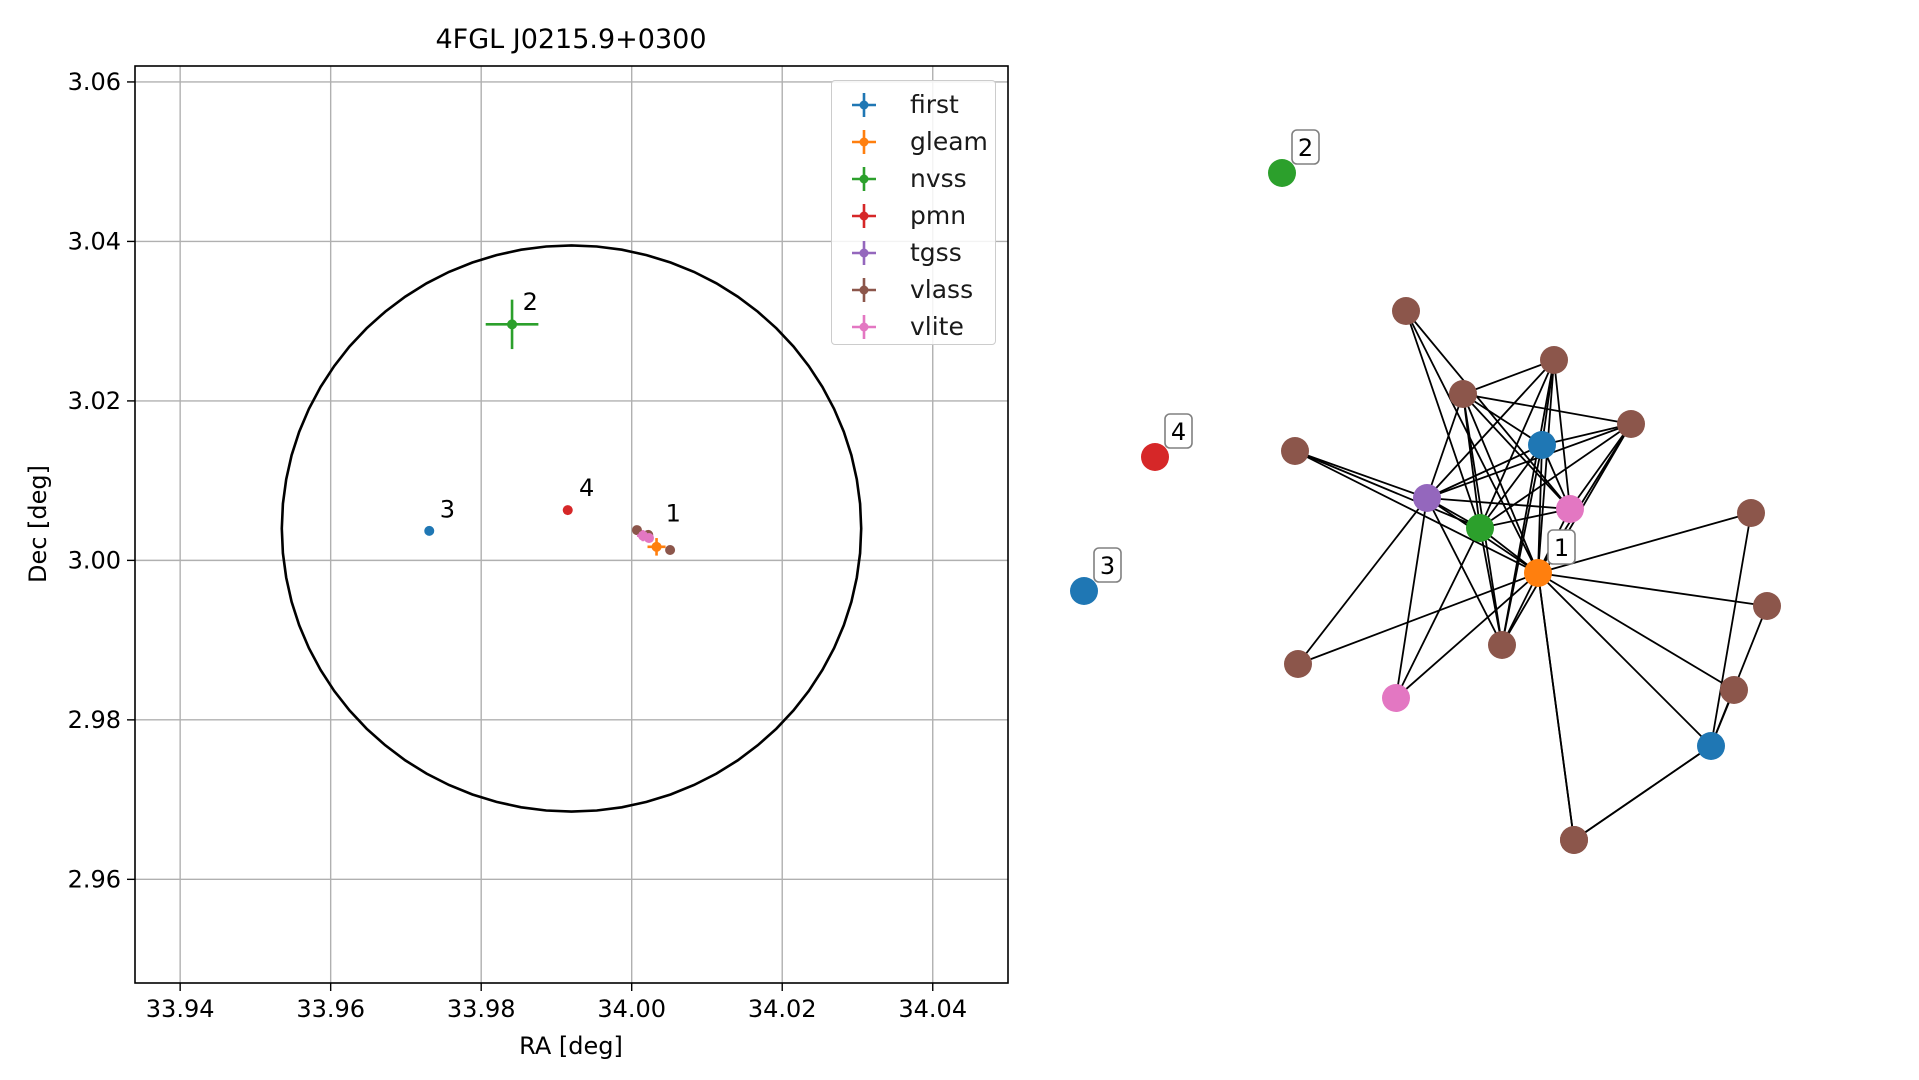  I want to click on legend-item-vlass: vlass, so click(913, 290).